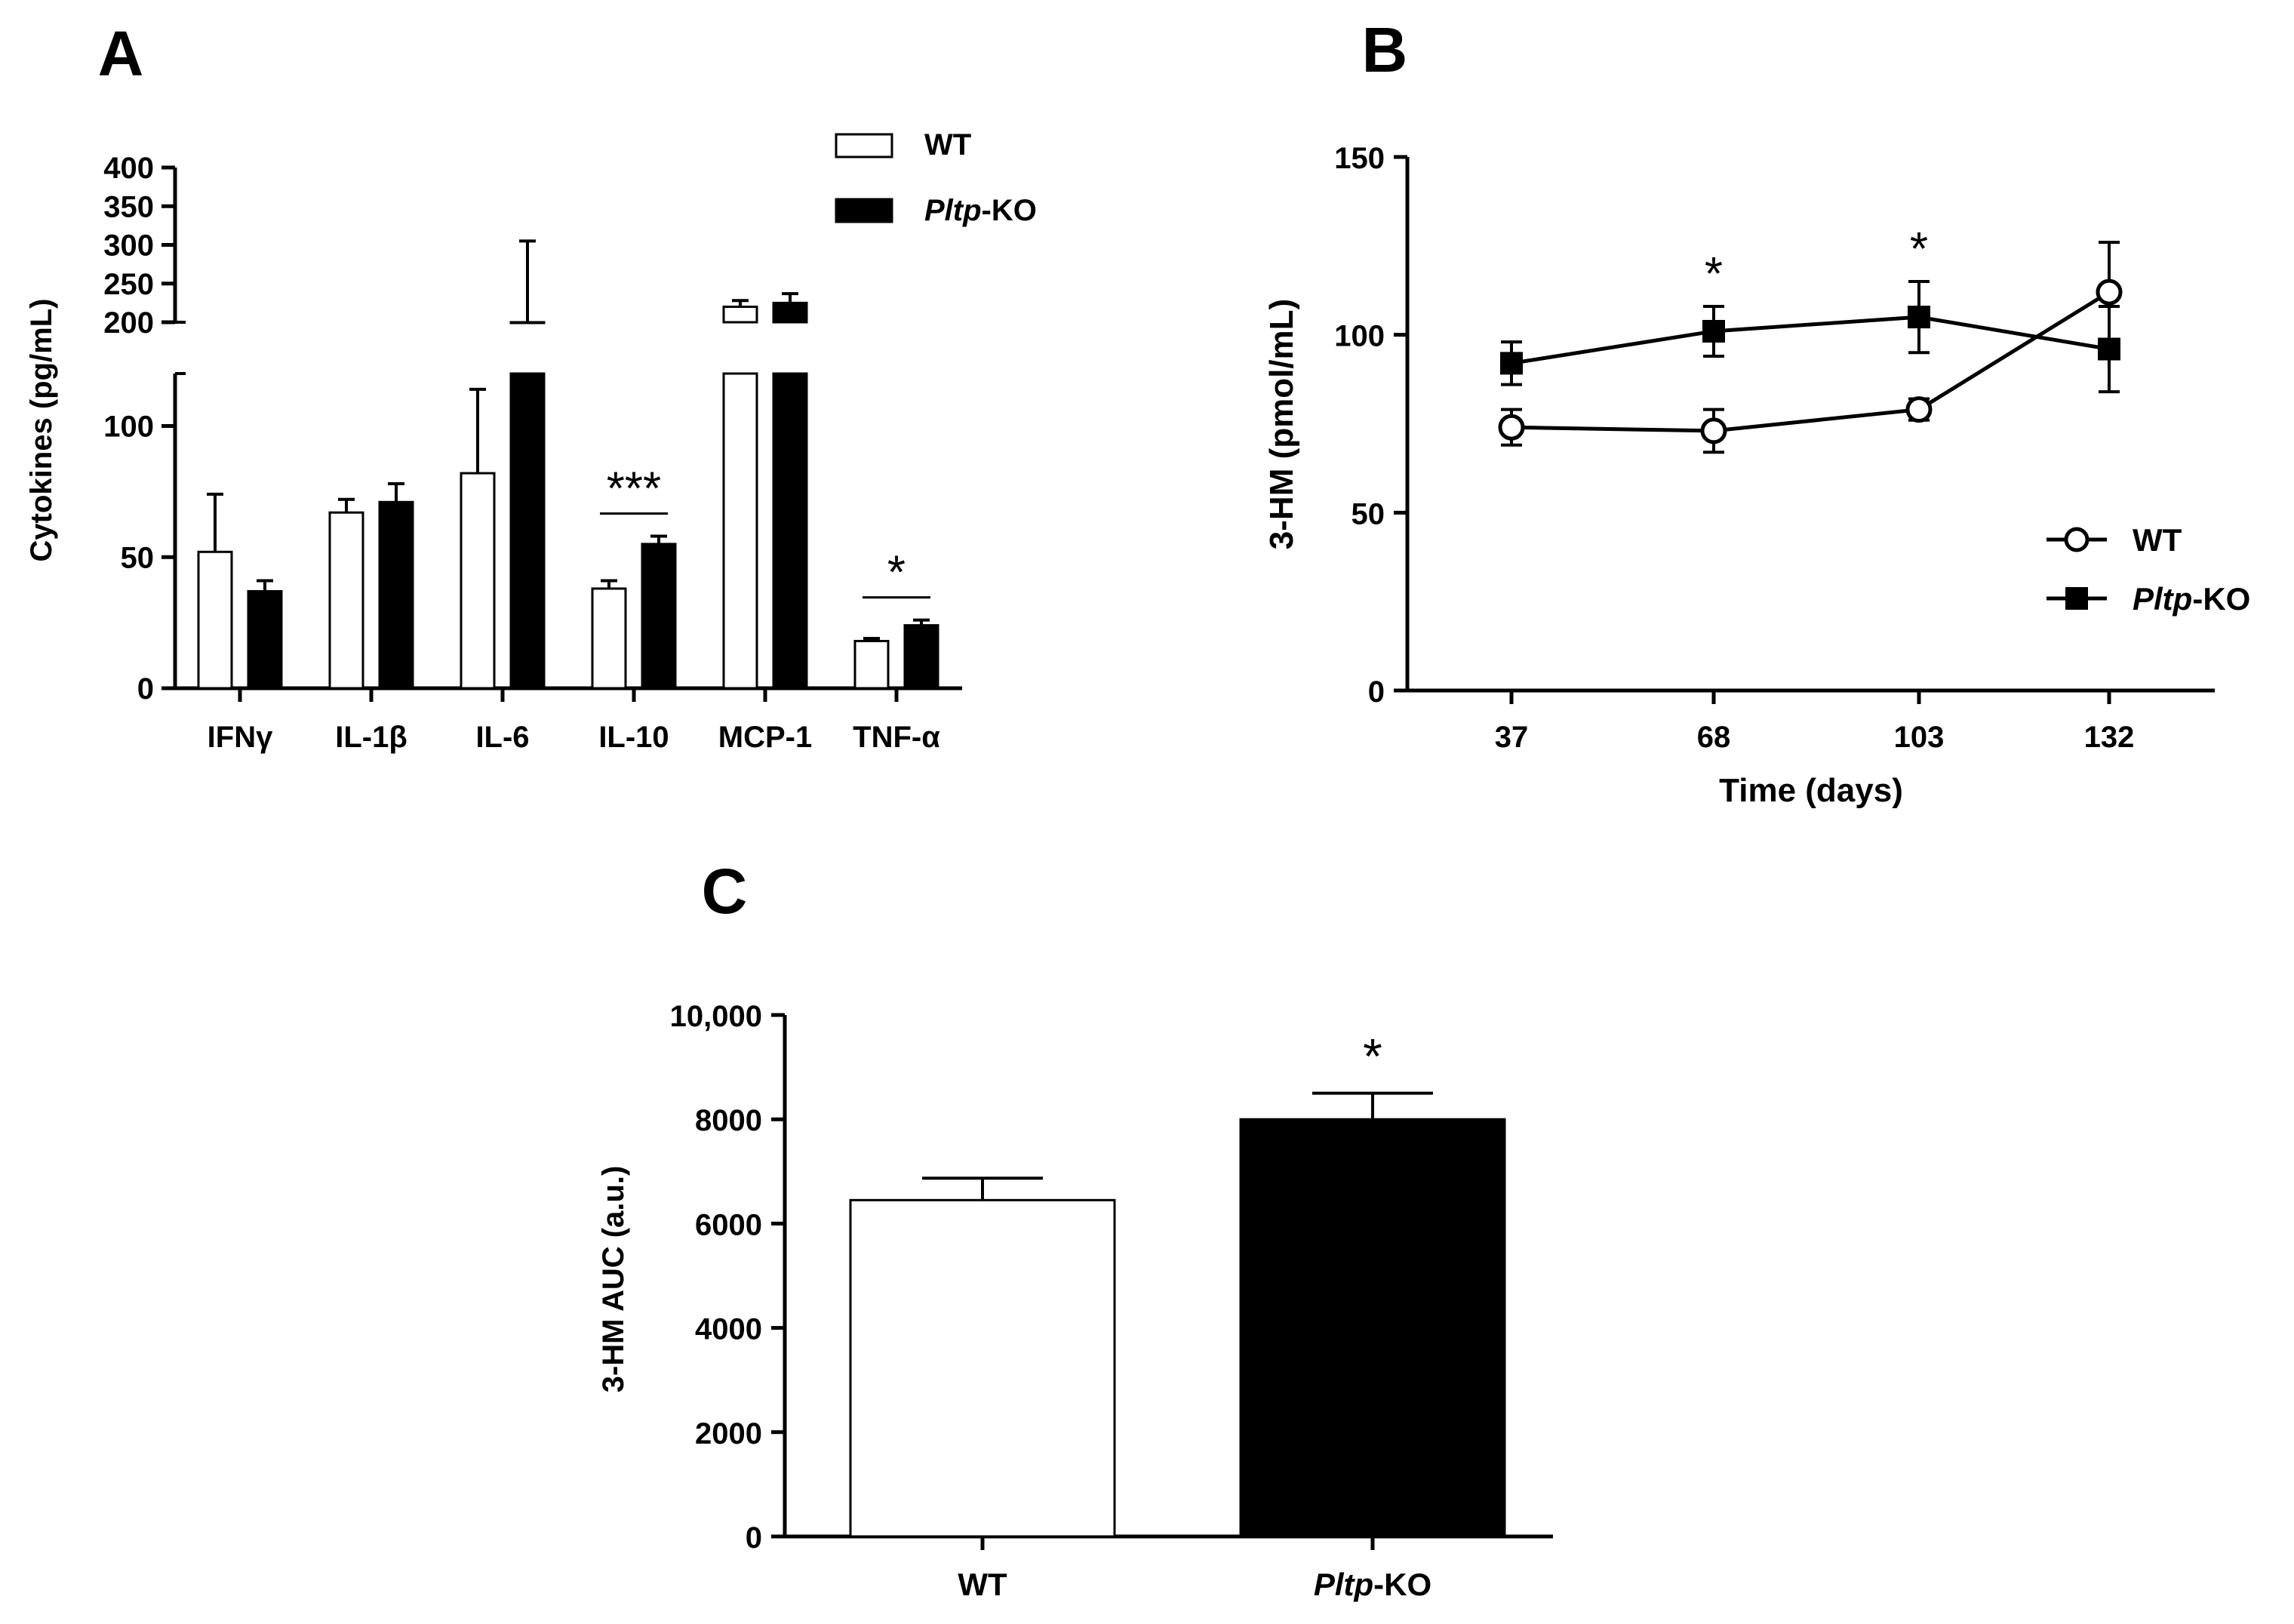  I want to click on panel-label-a: A, so click(121, 54).